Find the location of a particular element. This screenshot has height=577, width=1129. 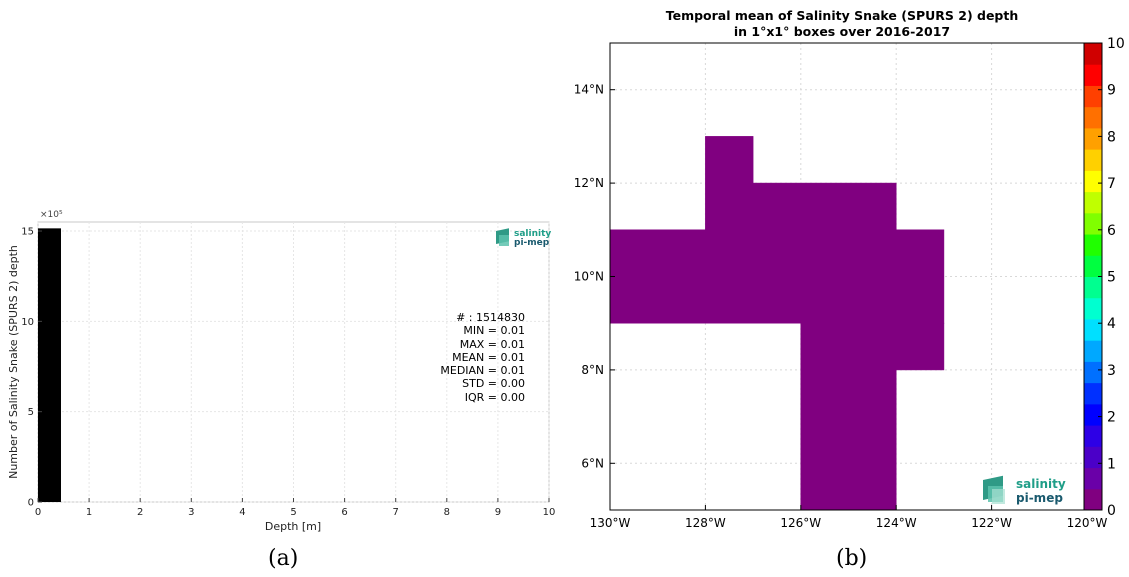

colorbar-tick-label: 5 is located at coordinates (1111, 278).